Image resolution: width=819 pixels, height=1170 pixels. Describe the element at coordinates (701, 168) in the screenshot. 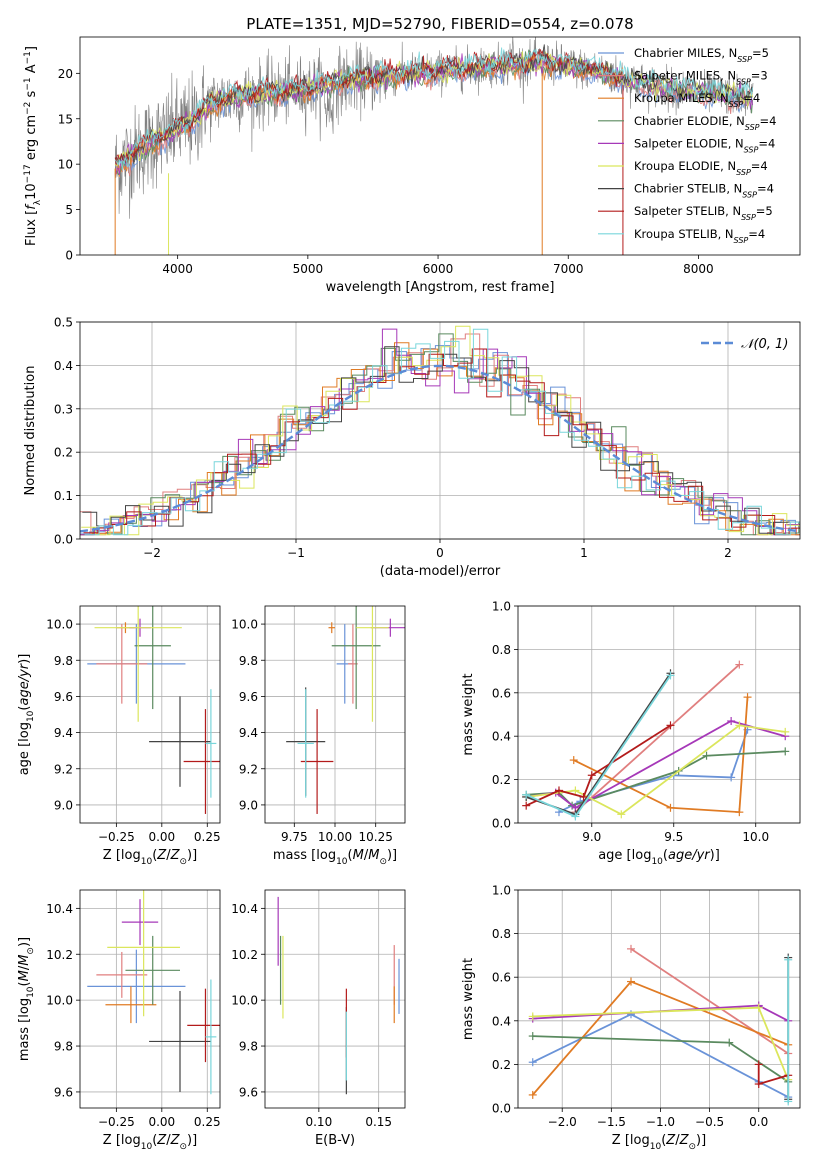

I see `legend-entry: Kroupa ELODIE, NSSP=4` at that location.